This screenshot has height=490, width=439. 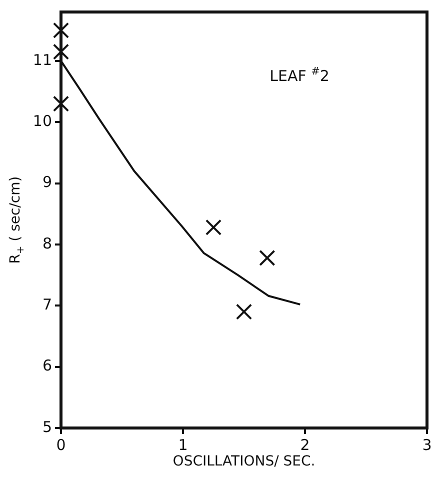 I want to click on y-tick-label: 5, so click(x=47, y=427).